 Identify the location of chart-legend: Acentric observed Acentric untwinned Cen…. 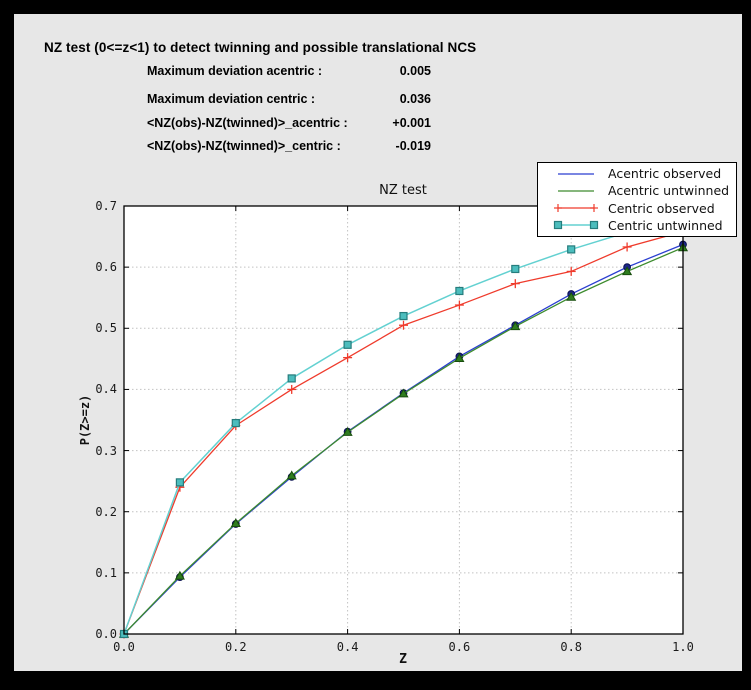
(637, 199).